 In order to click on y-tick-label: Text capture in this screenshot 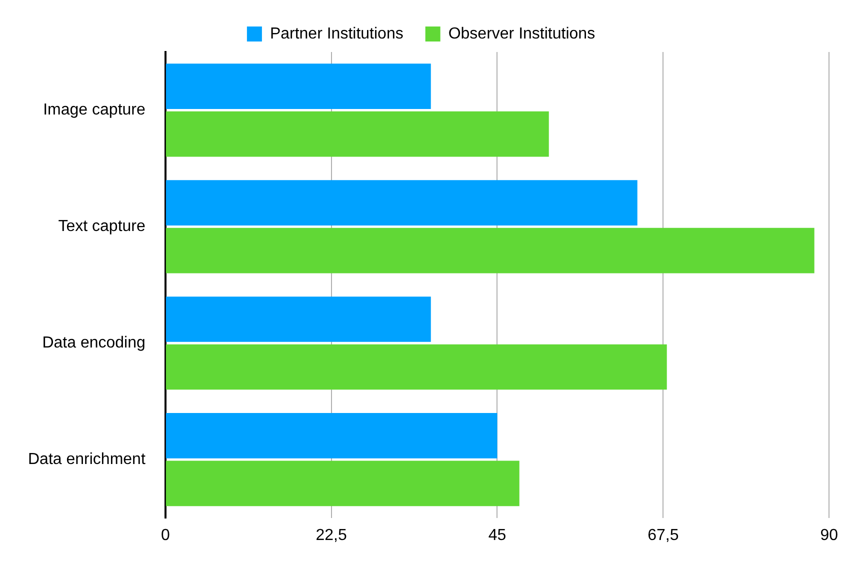, I will do `click(102, 227)`.